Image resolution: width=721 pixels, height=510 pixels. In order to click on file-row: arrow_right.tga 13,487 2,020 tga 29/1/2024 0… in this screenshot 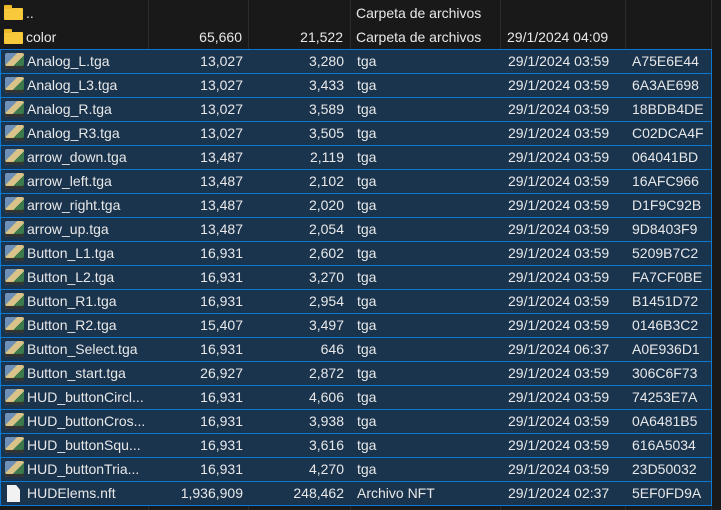, I will do `click(356, 205)`.